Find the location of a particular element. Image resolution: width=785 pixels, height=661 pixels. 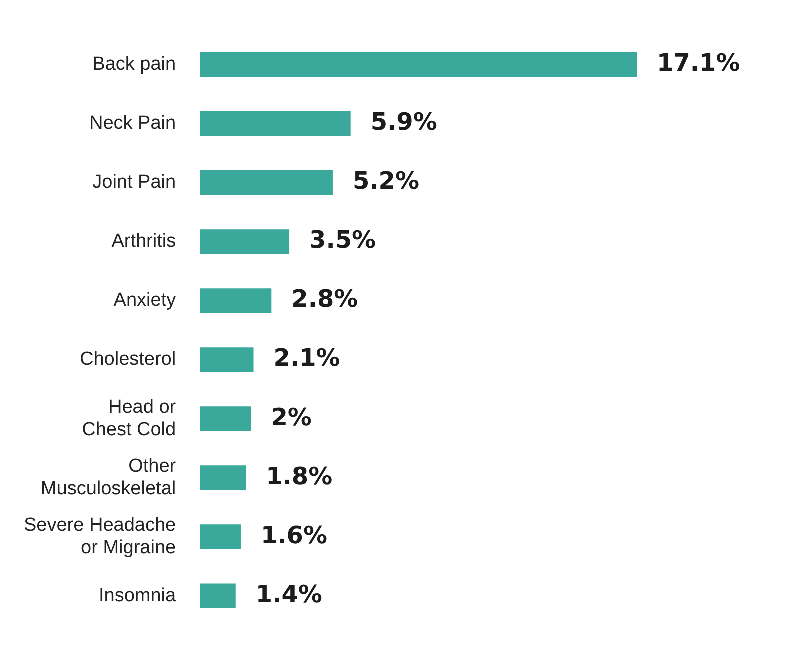

y-tick-label: Arthritis is located at coordinates (144, 241).